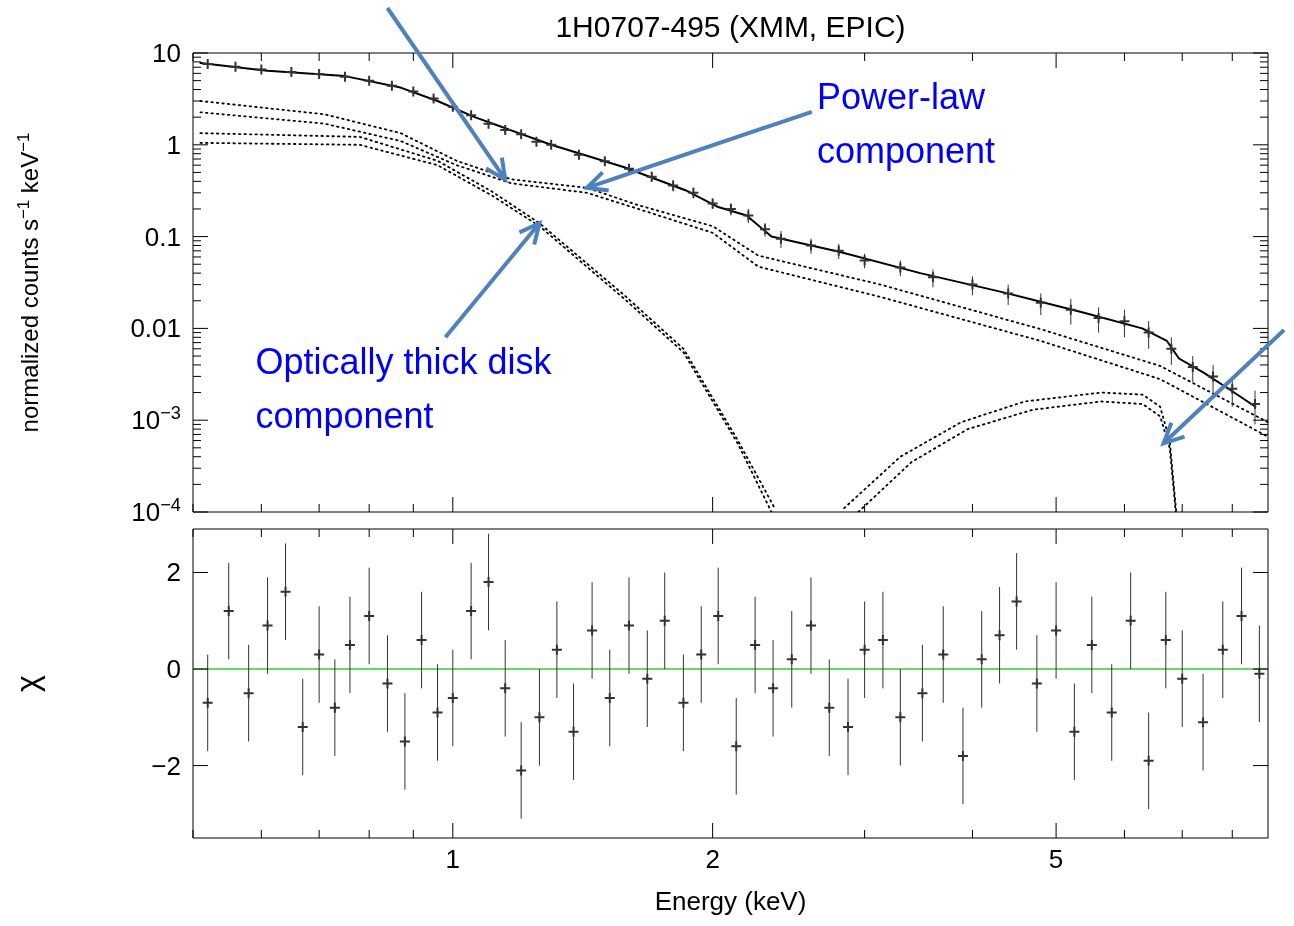 The width and height of the screenshot is (1294, 926). Describe the element at coordinates (453, 859) in the screenshot. I see `x-tick-label: 1` at that location.